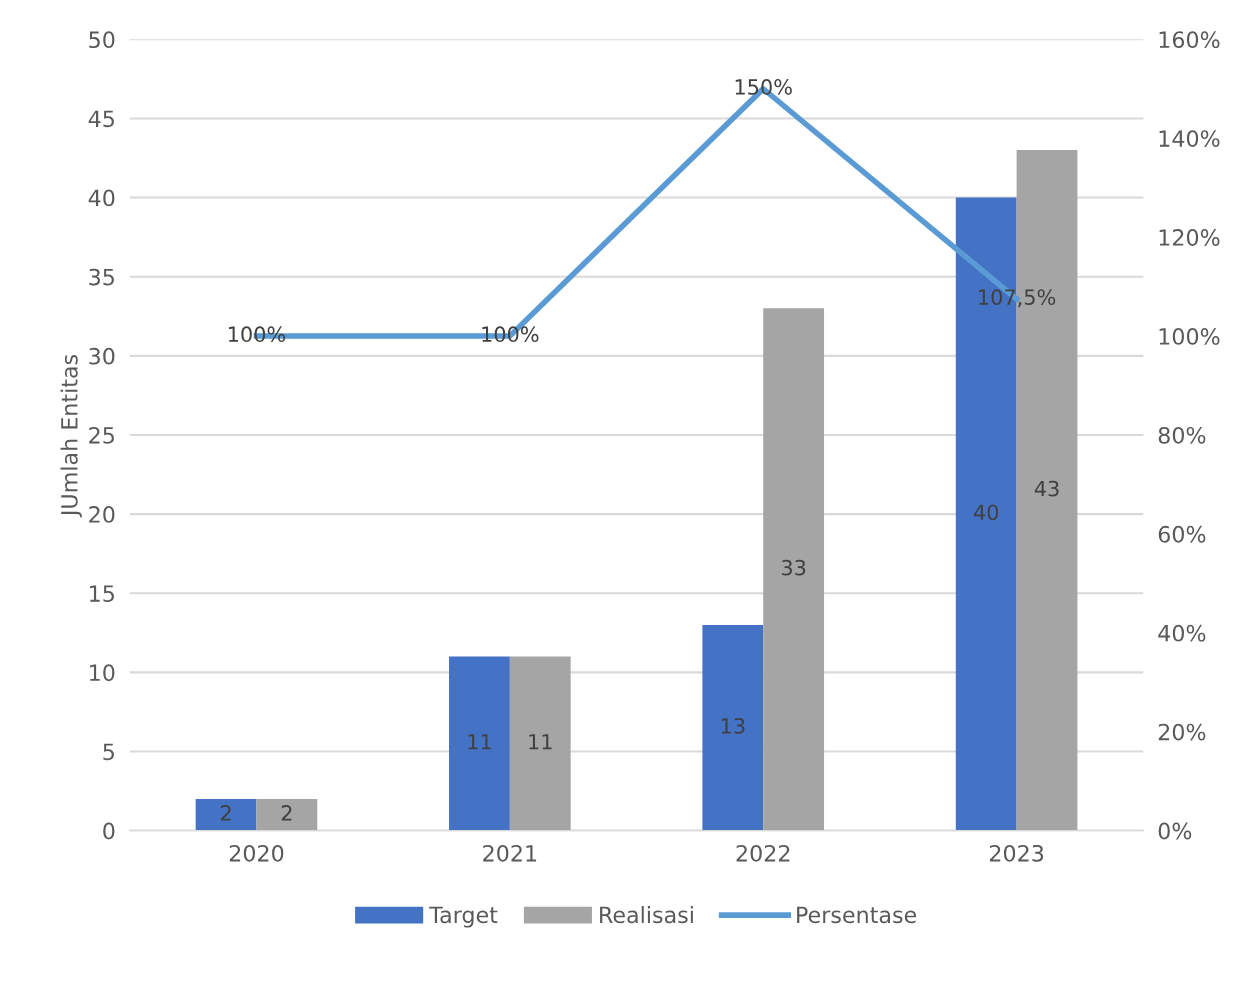 The width and height of the screenshot is (1236, 983). What do you see at coordinates (102, 40) in the screenshot?
I see `y-tick-label: 50` at bounding box center [102, 40].